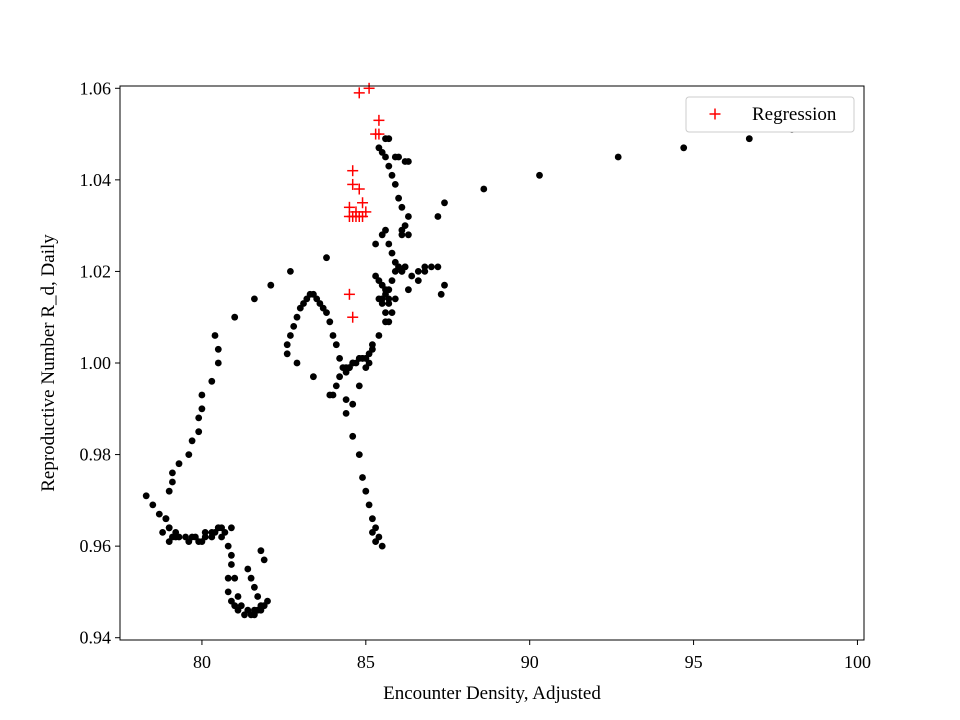  I want to click on y-tick-label: 0.94, so click(96, 638).